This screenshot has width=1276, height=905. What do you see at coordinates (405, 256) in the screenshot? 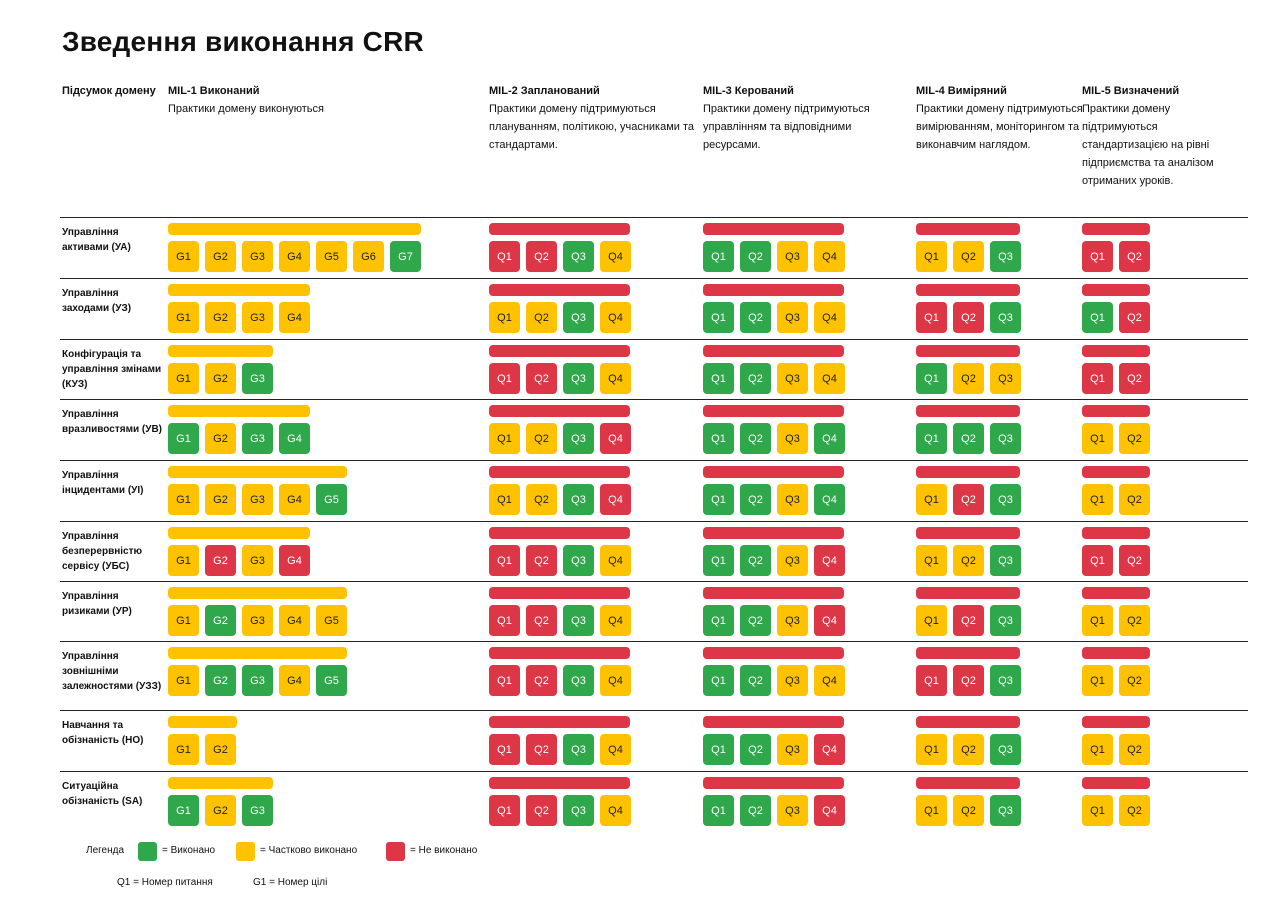
I see `goal-badge: G7` at bounding box center [405, 256].